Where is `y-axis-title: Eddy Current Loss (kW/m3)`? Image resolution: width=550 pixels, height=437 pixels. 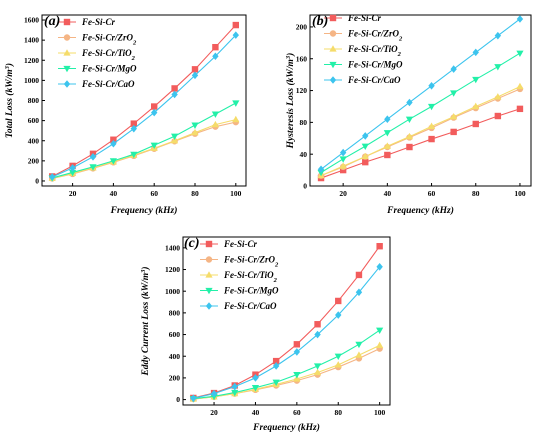
y-axis-title: Eddy Current Loss (kW/m3) is located at coordinates (146, 321).